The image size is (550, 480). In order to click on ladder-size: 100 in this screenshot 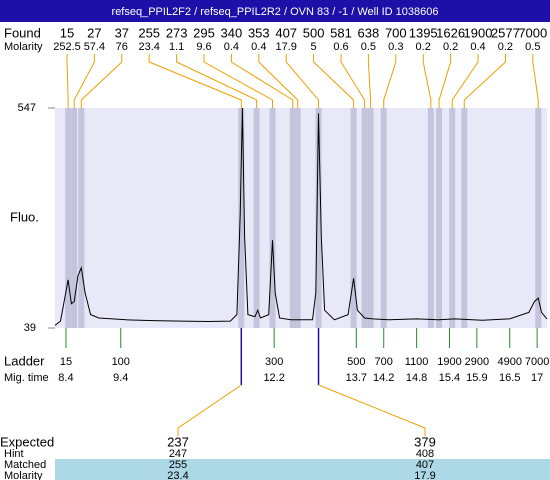, I will do `click(121, 362)`.